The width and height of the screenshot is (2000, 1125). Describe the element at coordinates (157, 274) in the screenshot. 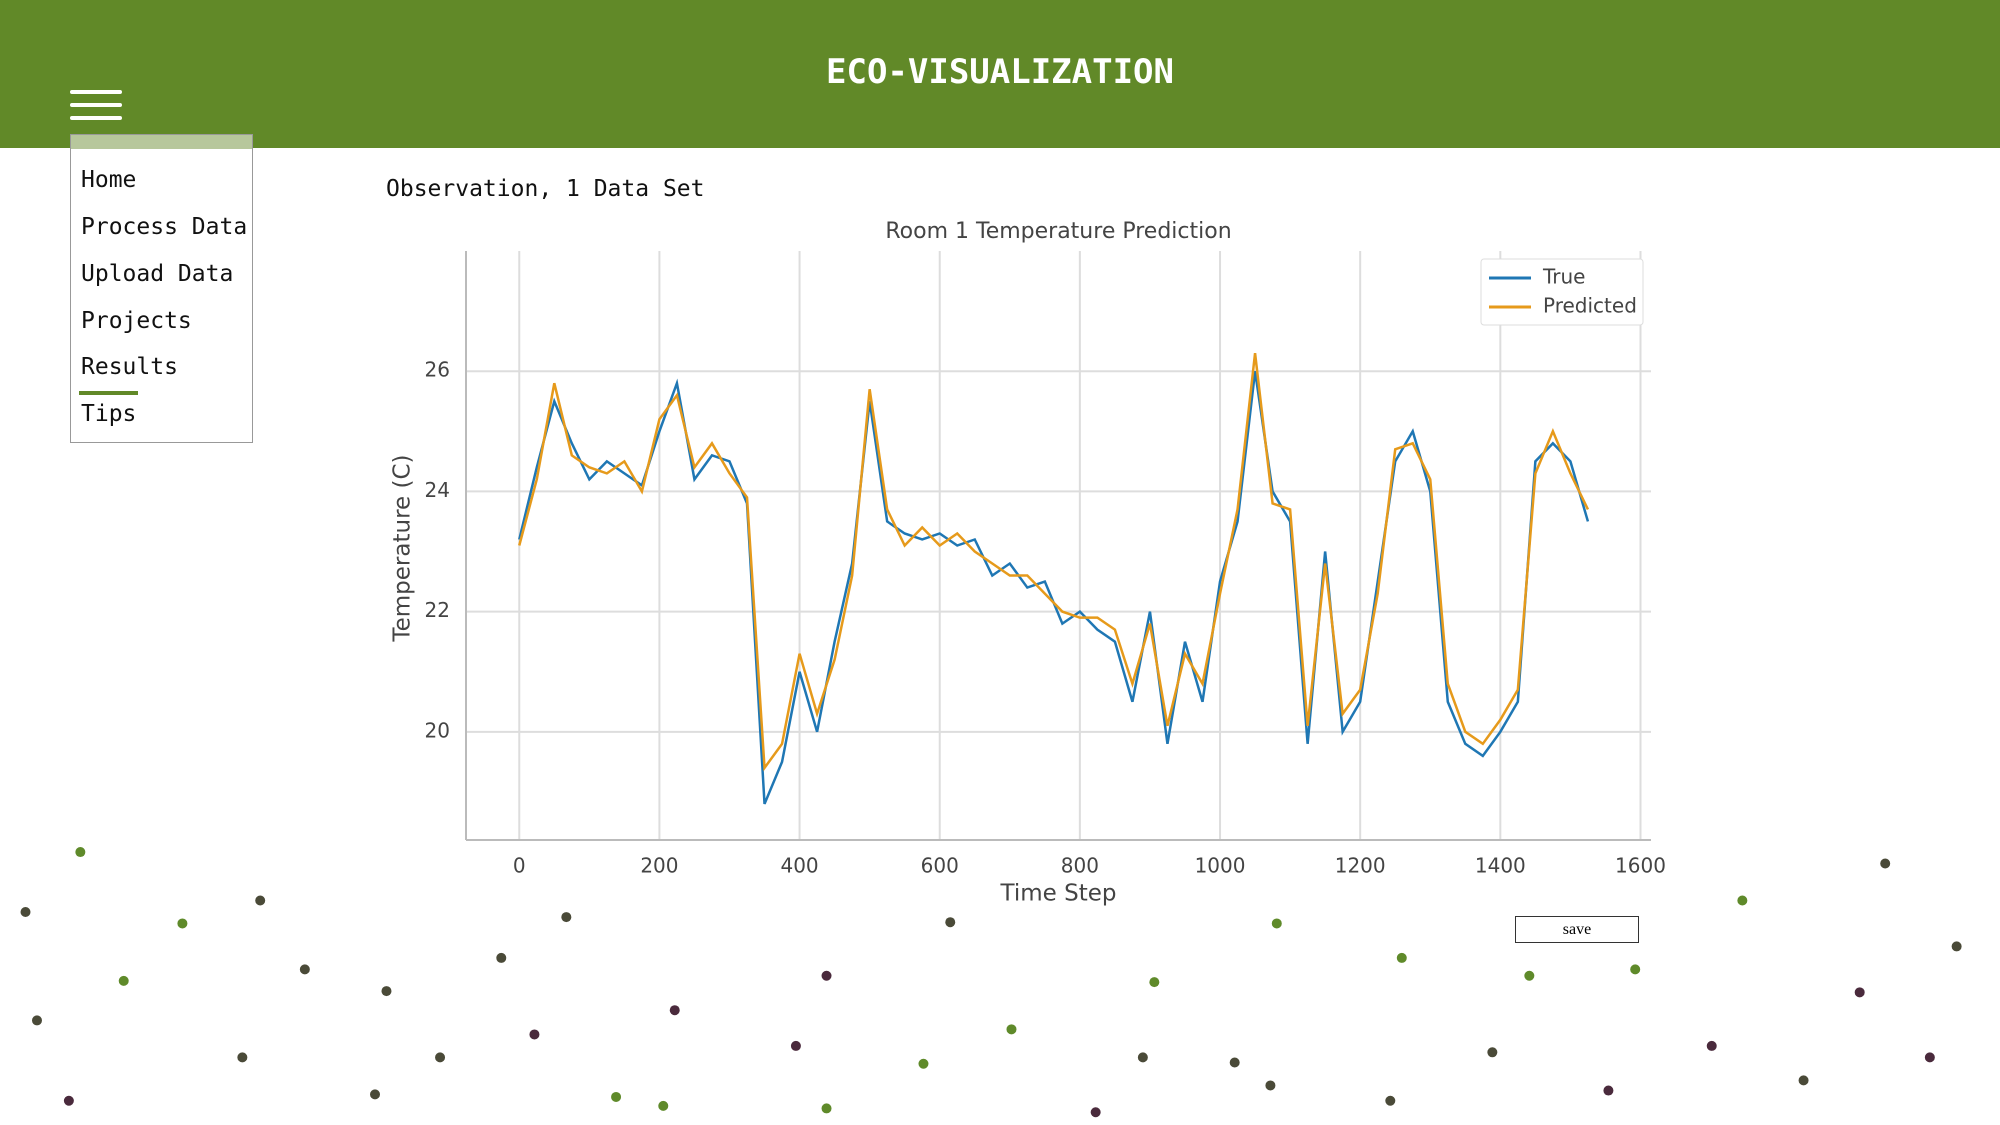

I see `nav-item: Upload Data` at that location.